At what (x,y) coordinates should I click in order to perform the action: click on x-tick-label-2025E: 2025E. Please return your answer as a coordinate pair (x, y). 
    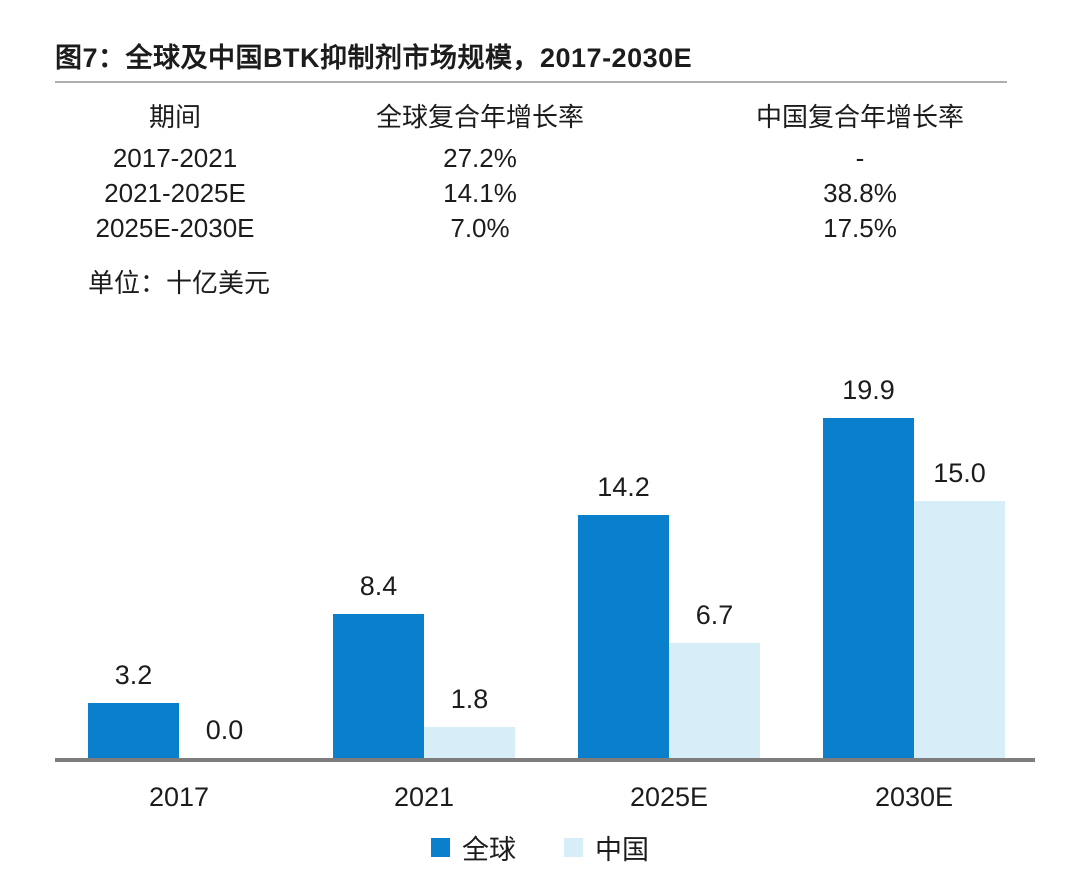
    Looking at the image, I should click on (669, 797).